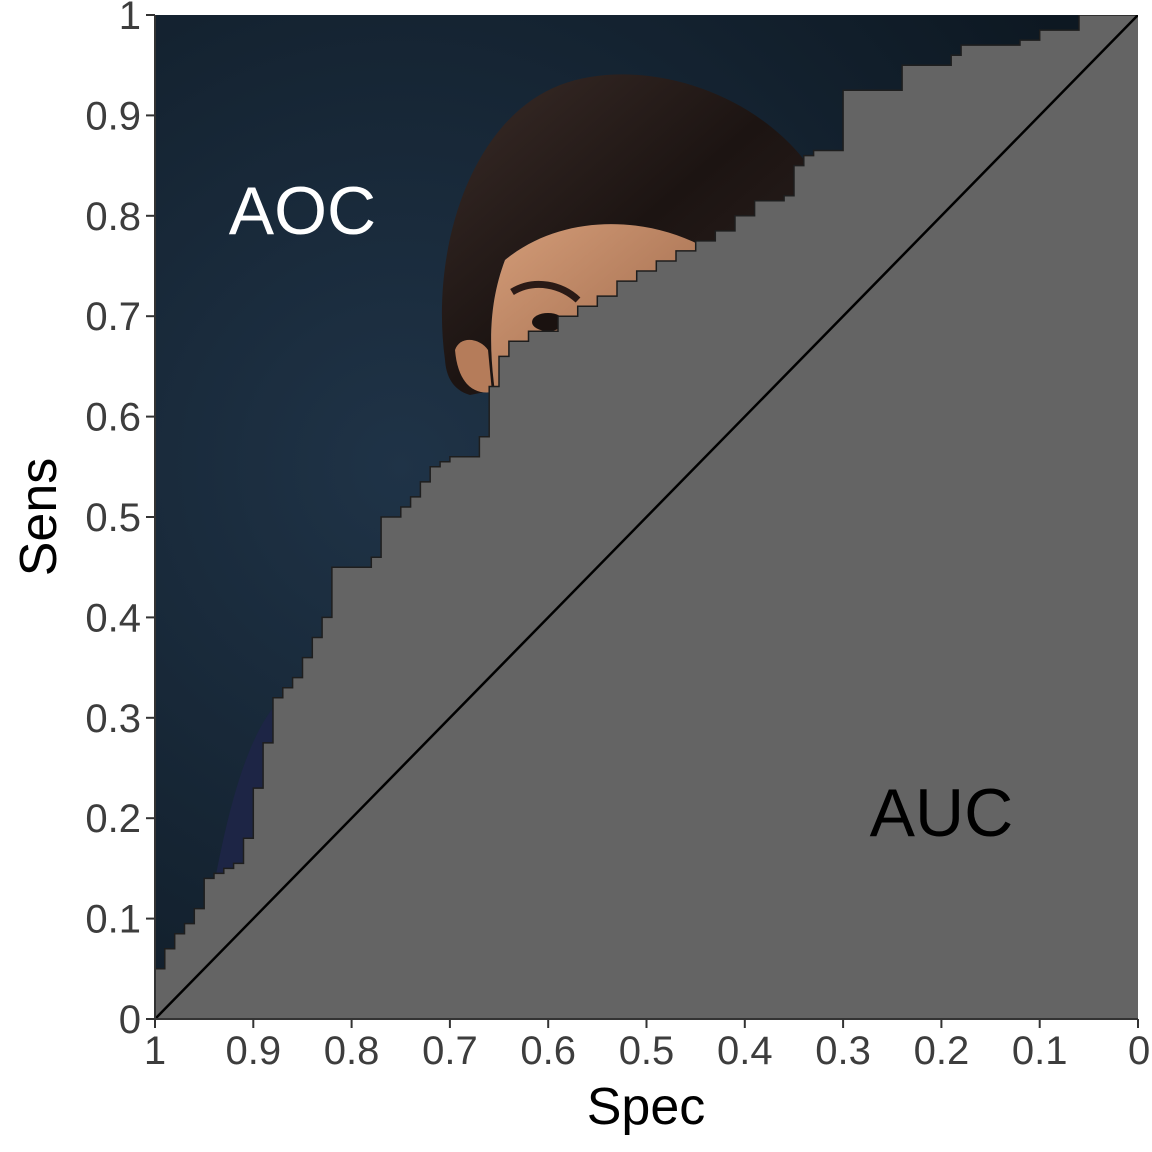 Image resolution: width=1152 pixels, height=1152 pixels. Describe the element at coordinates (113, 116) in the screenshot. I see `y-tick-label: 0.9` at that location.